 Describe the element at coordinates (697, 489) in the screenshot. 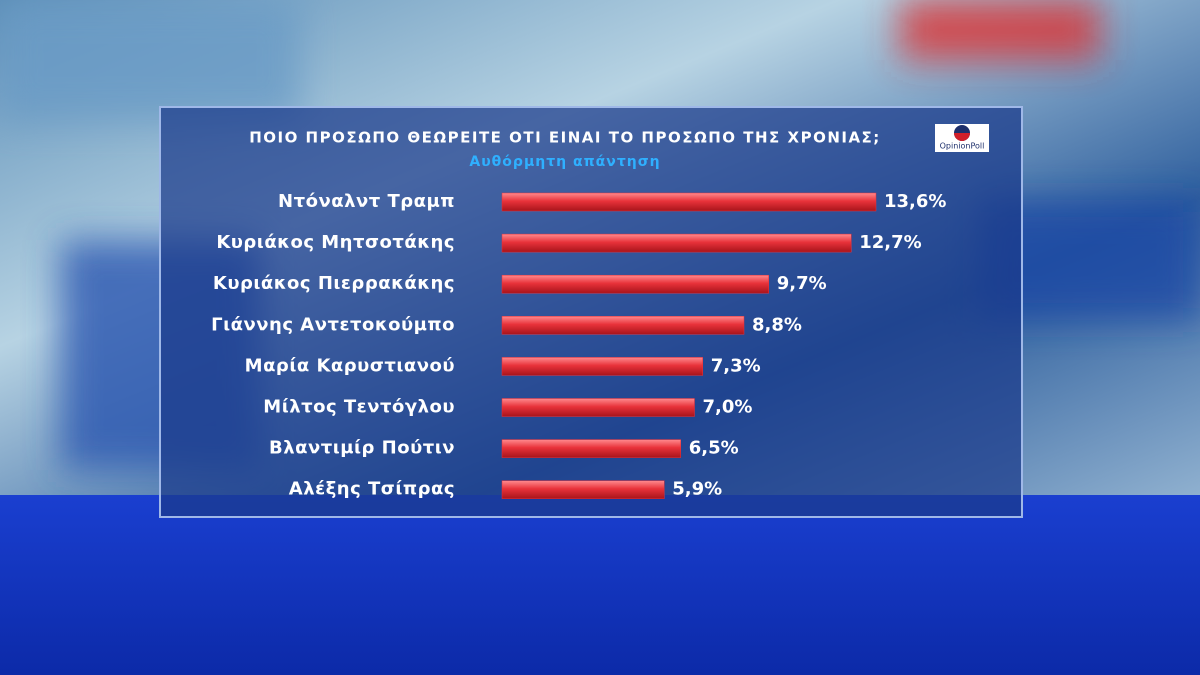

I see `value-label: 5,9%` at that location.